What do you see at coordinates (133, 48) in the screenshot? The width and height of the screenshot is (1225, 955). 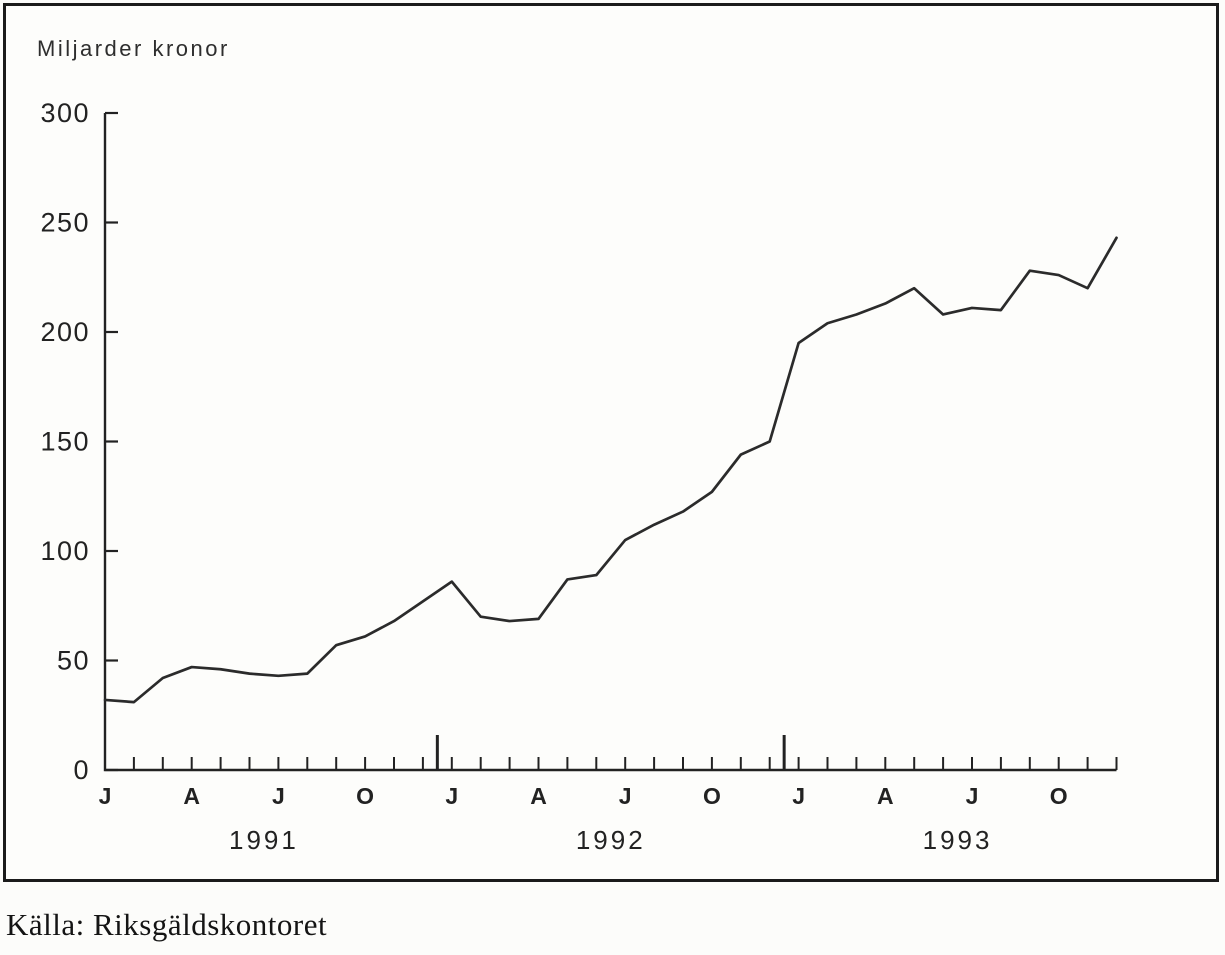 I see `chart-y-axis-title: Miljarder kronor` at bounding box center [133, 48].